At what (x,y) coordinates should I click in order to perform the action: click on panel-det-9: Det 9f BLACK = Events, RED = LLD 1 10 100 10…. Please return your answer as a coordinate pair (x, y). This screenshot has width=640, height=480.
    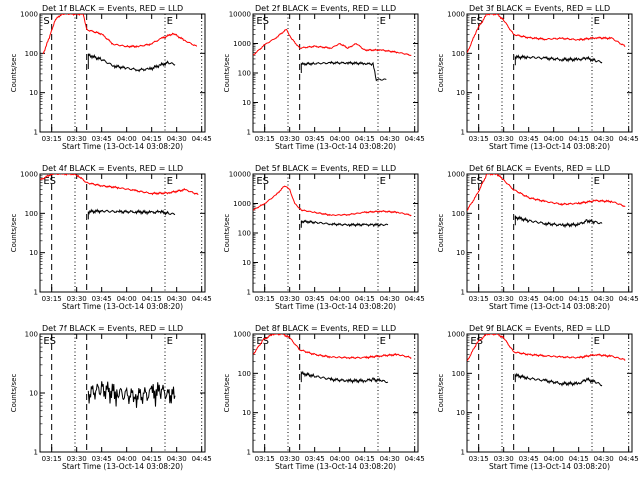
    Looking at the image, I should click on (538, 397).